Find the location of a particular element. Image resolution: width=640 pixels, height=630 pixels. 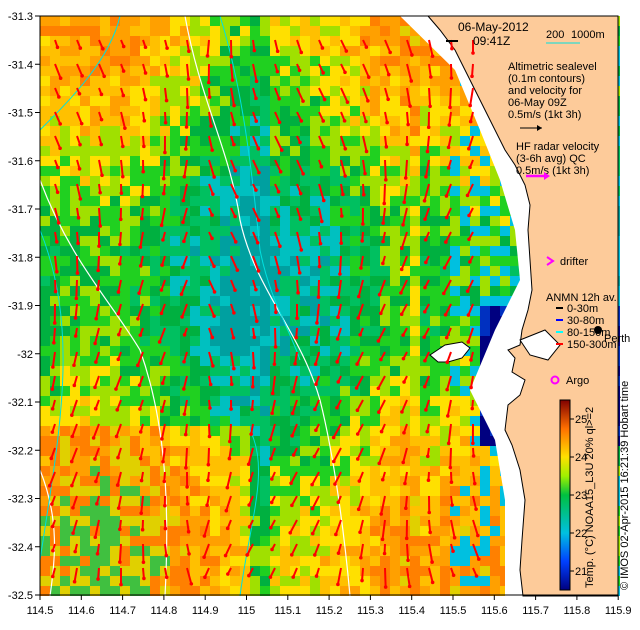

map-time: 09:41Z is located at coordinates (491, 41).